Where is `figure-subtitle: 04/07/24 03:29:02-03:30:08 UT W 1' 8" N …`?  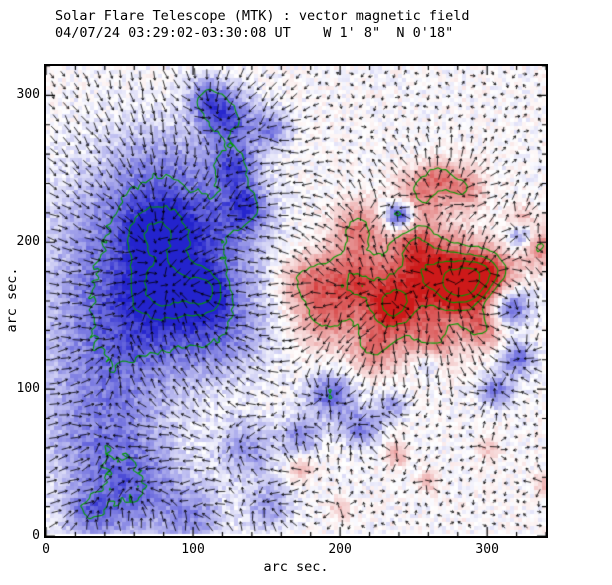
figure-subtitle: 04/07/24 03:29:02-03:30:08 UT W 1' 8" N … is located at coordinates (254, 33).